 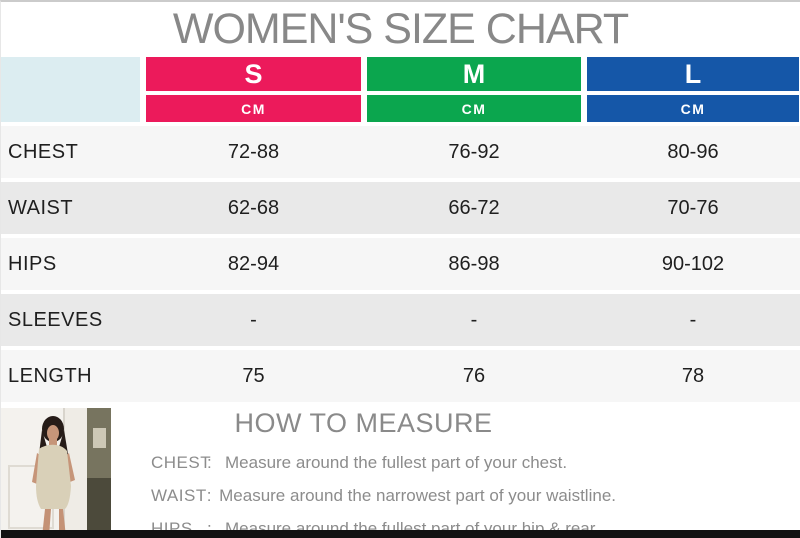 What do you see at coordinates (474, 74) in the screenshot?
I see `size-header-m: M` at bounding box center [474, 74].